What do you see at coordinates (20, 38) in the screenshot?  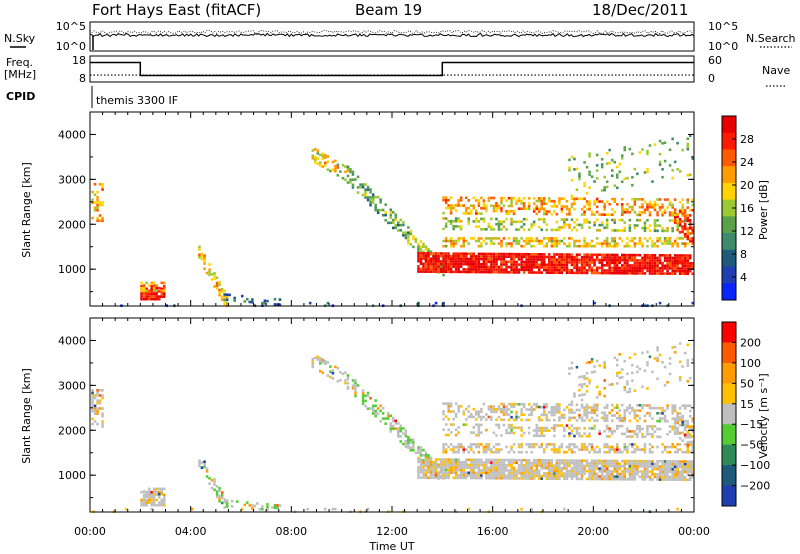 I see `noise-left-label: N.Sky` at bounding box center [20, 38].